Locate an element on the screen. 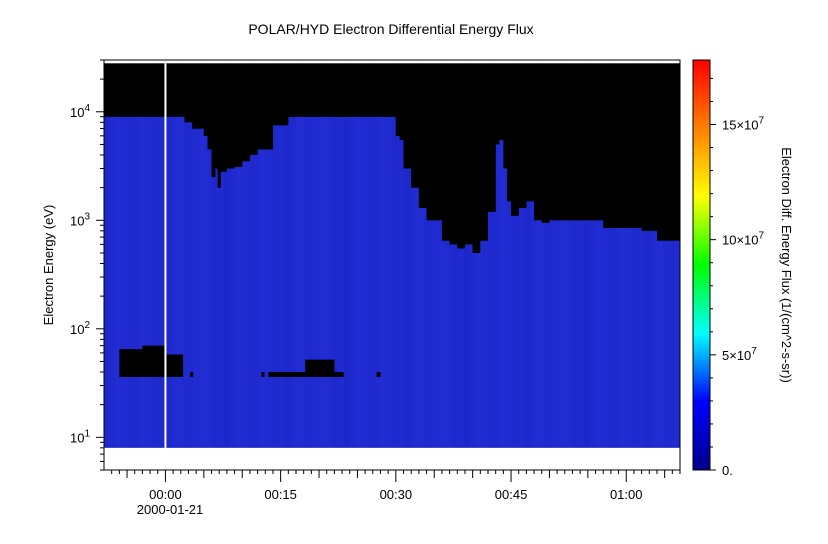 This screenshot has width=828, height=544. x-date-label: 2000-01-21 is located at coordinates (170, 509).